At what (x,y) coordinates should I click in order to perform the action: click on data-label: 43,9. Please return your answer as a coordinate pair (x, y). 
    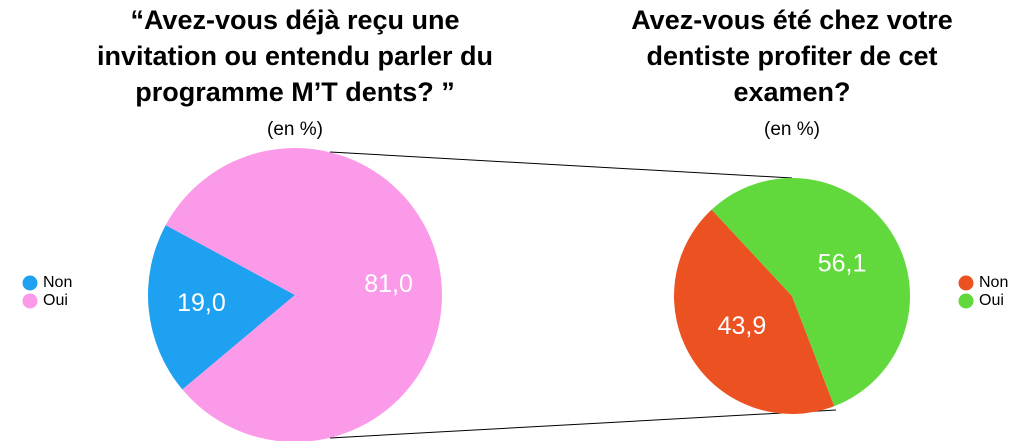
    Looking at the image, I should click on (742, 326).